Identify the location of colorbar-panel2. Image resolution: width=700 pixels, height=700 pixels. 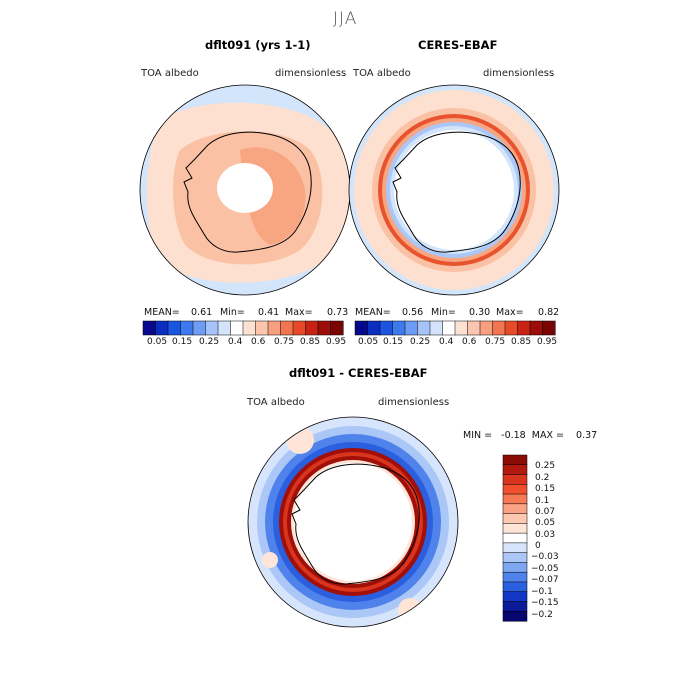
(455, 328).